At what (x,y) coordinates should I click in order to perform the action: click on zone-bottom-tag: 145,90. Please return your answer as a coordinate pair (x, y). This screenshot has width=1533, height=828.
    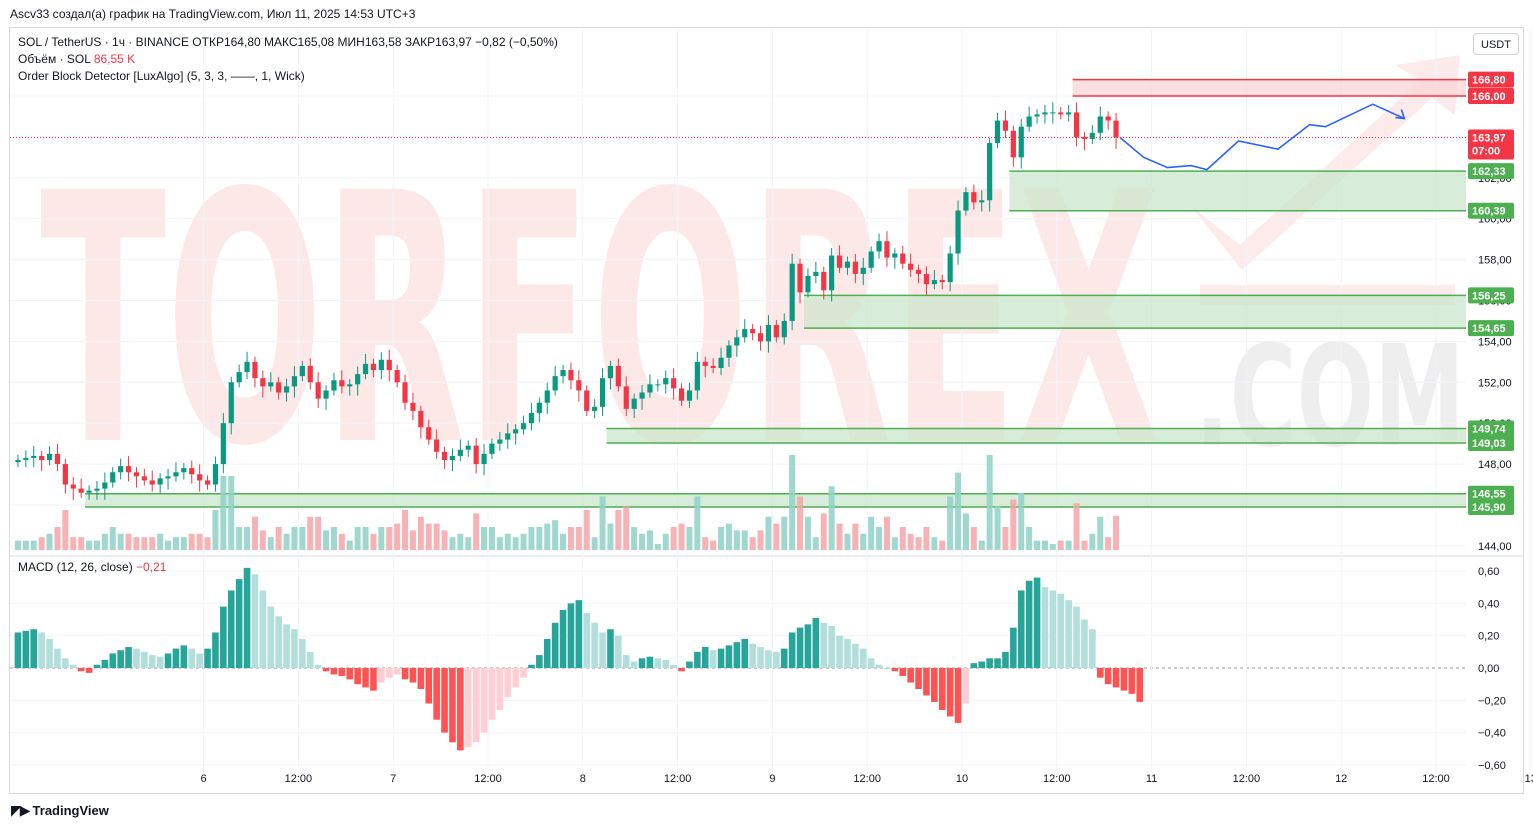
    Looking at the image, I should click on (1491, 507).